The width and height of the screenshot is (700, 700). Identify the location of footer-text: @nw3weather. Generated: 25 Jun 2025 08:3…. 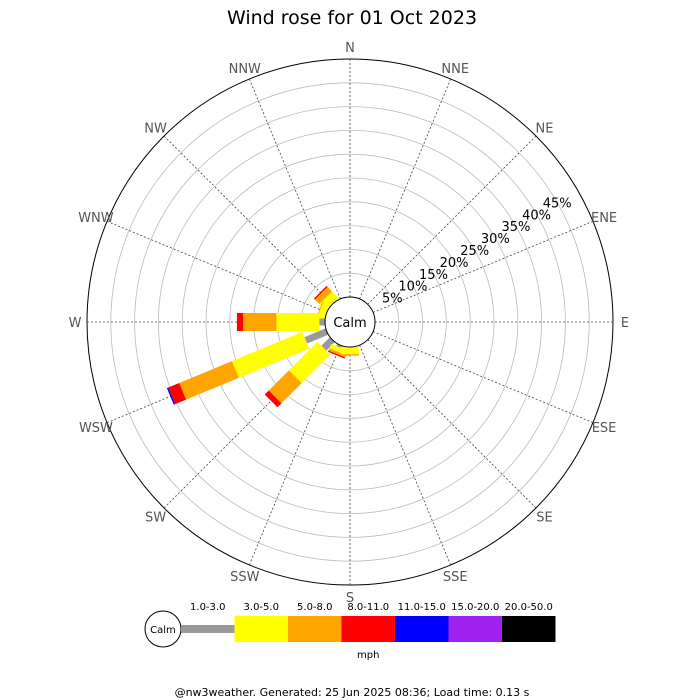
(352, 692).